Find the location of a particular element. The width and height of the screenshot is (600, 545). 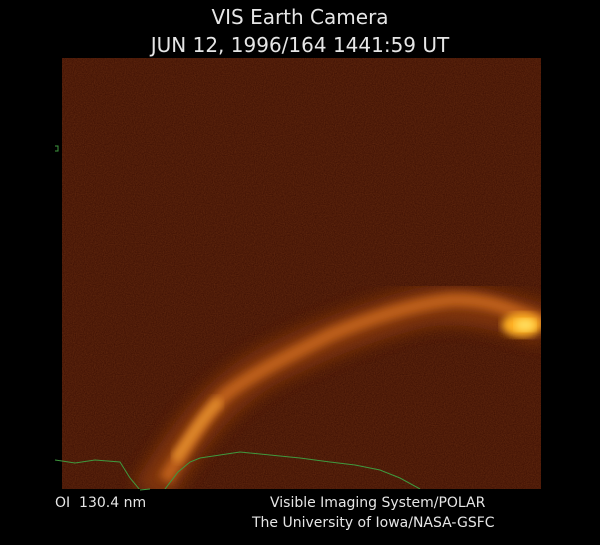

aurora-core is located at coordinates (525, 325).